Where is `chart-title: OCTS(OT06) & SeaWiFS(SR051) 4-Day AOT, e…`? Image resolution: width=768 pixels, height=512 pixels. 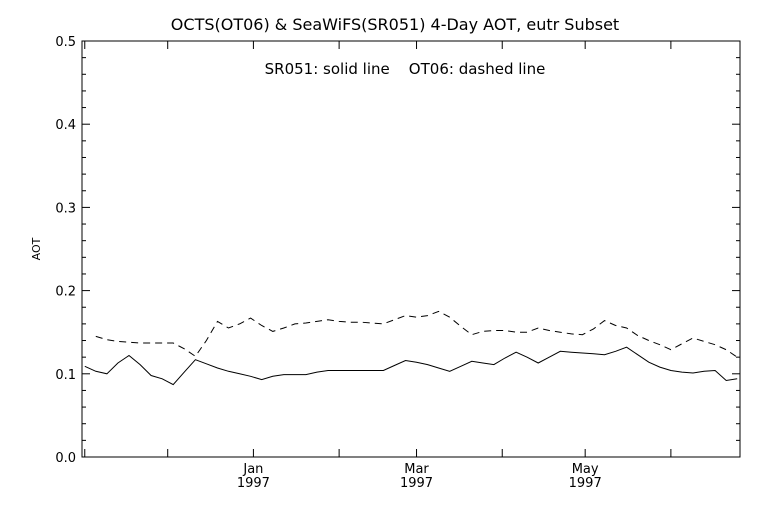
chart-title: OCTS(OT06) & SeaWiFS(SR051) 4-Day AOT, e… is located at coordinates (395, 24).